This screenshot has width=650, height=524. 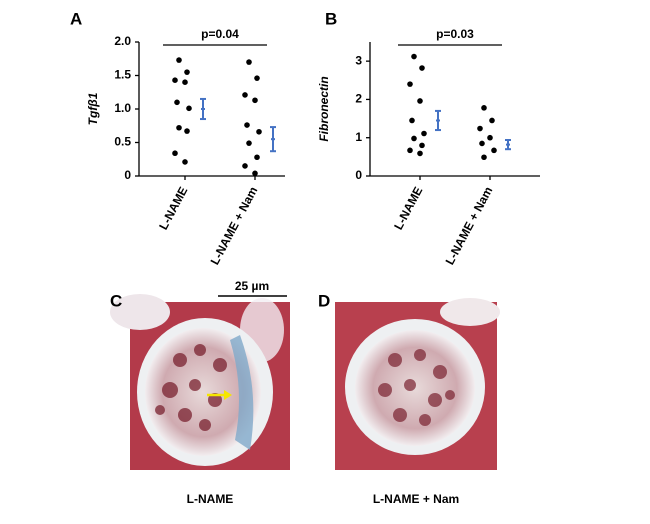 What do you see at coordinates (76, 18) in the screenshot?
I see `panel-label: A` at bounding box center [76, 18].